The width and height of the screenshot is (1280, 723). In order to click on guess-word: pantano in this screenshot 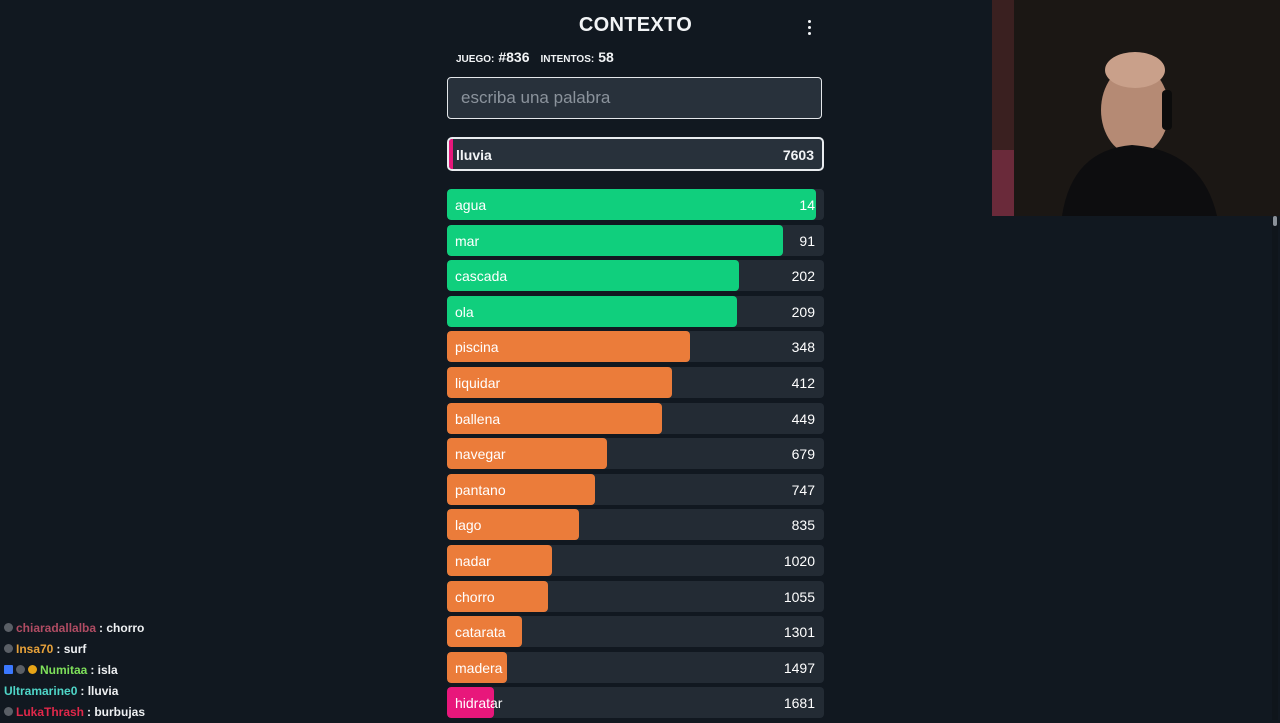, I will do `click(480, 489)`.